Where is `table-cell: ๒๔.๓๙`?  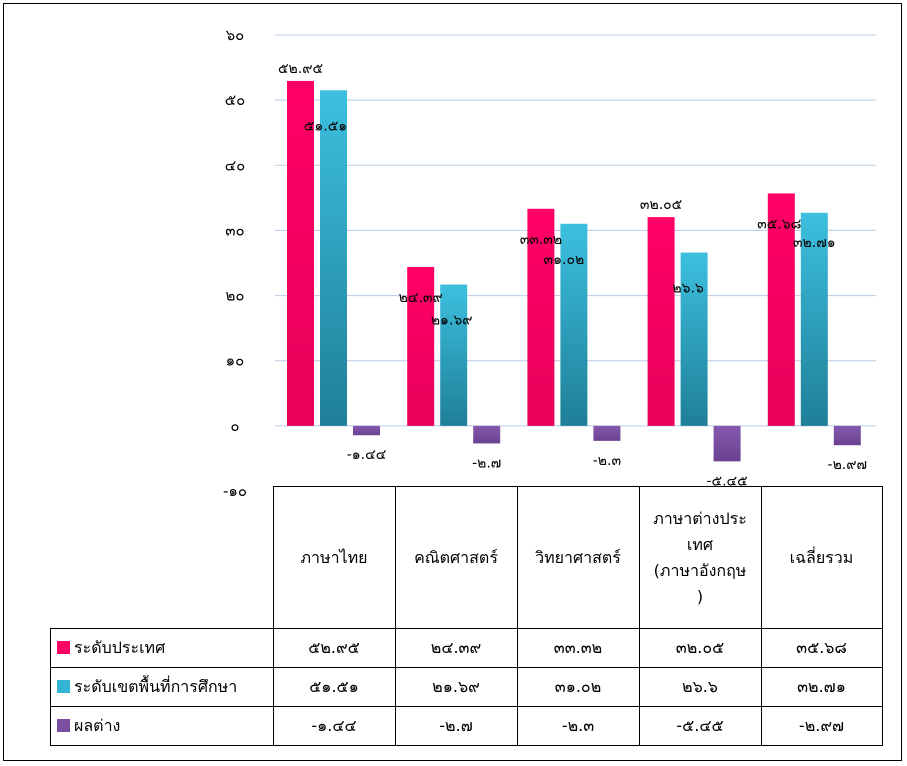
table-cell: ๒๔.๓๙ is located at coordinates (456, 648).